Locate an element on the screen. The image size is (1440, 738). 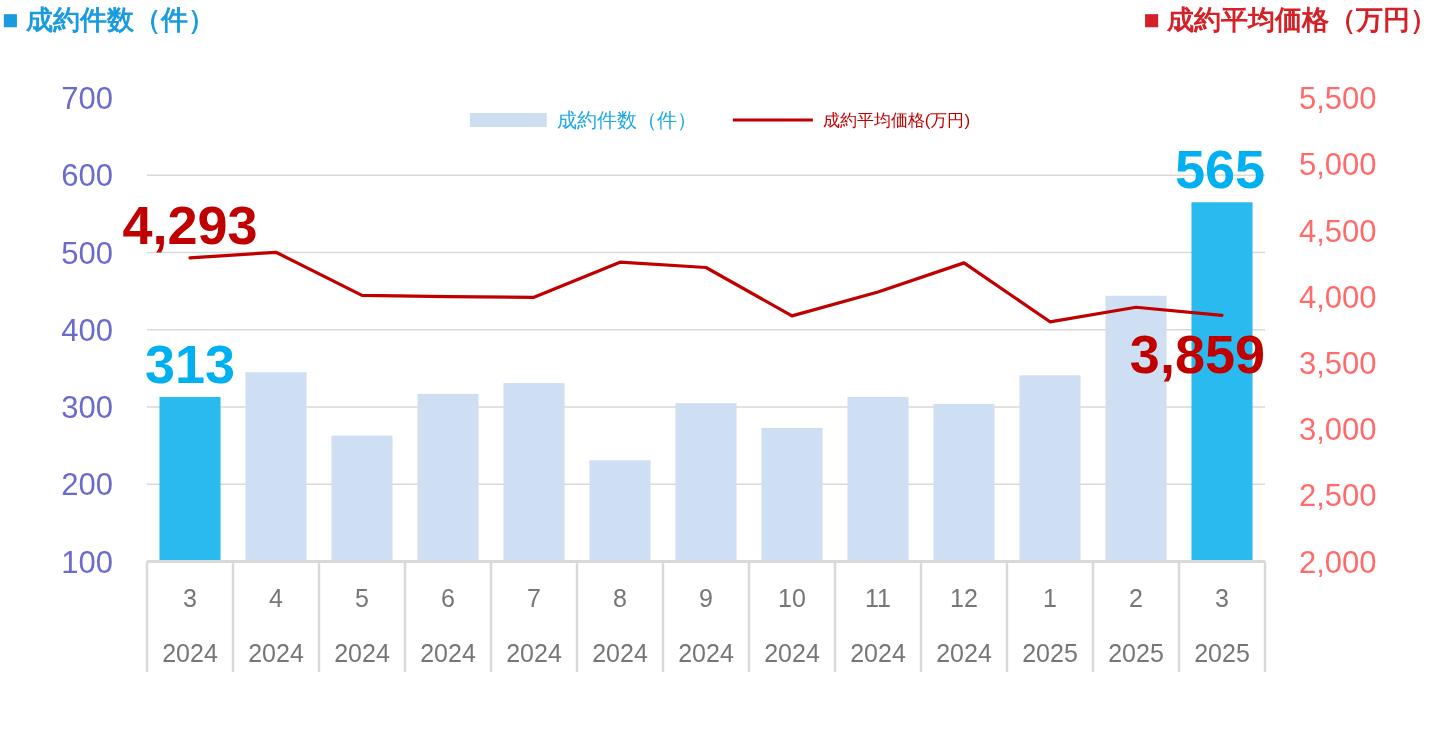
y2-tick-label: 5,500 is located at coordinates (1338, 99).